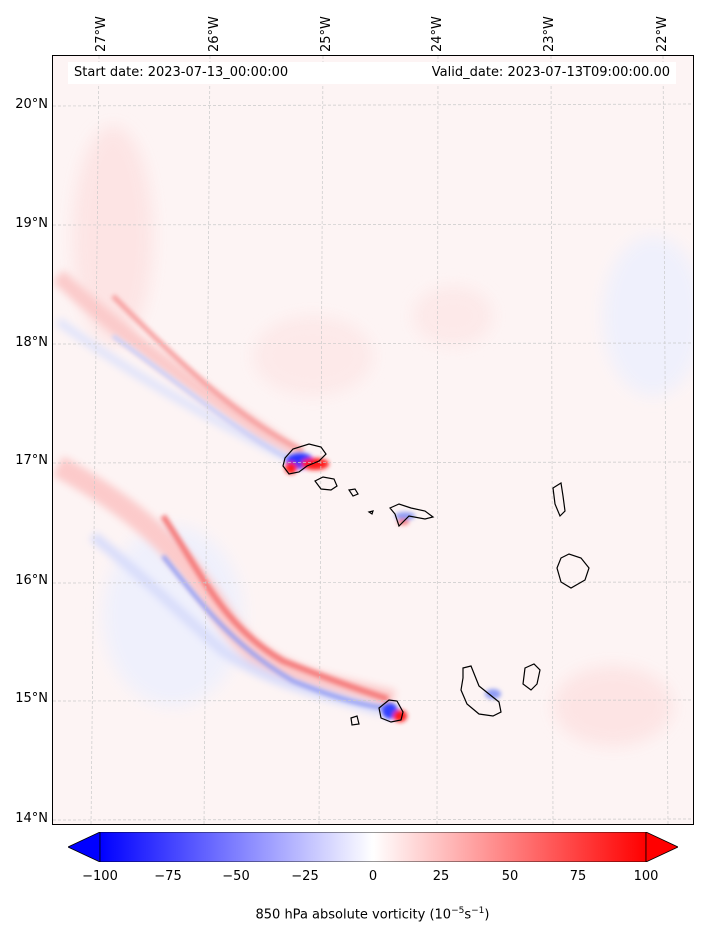 The width and height of the screenshot is (703, 936). I want to click on maio-coast, so click(531, 677).